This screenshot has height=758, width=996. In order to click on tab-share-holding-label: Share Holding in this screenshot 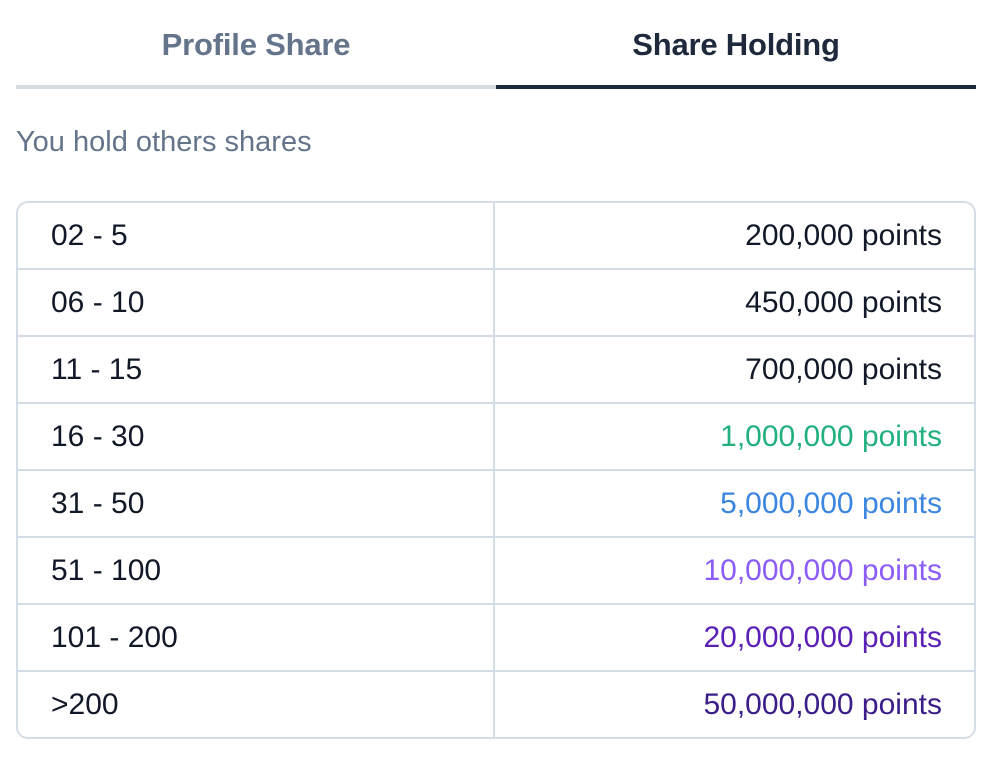, I will do `click(736, 44)`.